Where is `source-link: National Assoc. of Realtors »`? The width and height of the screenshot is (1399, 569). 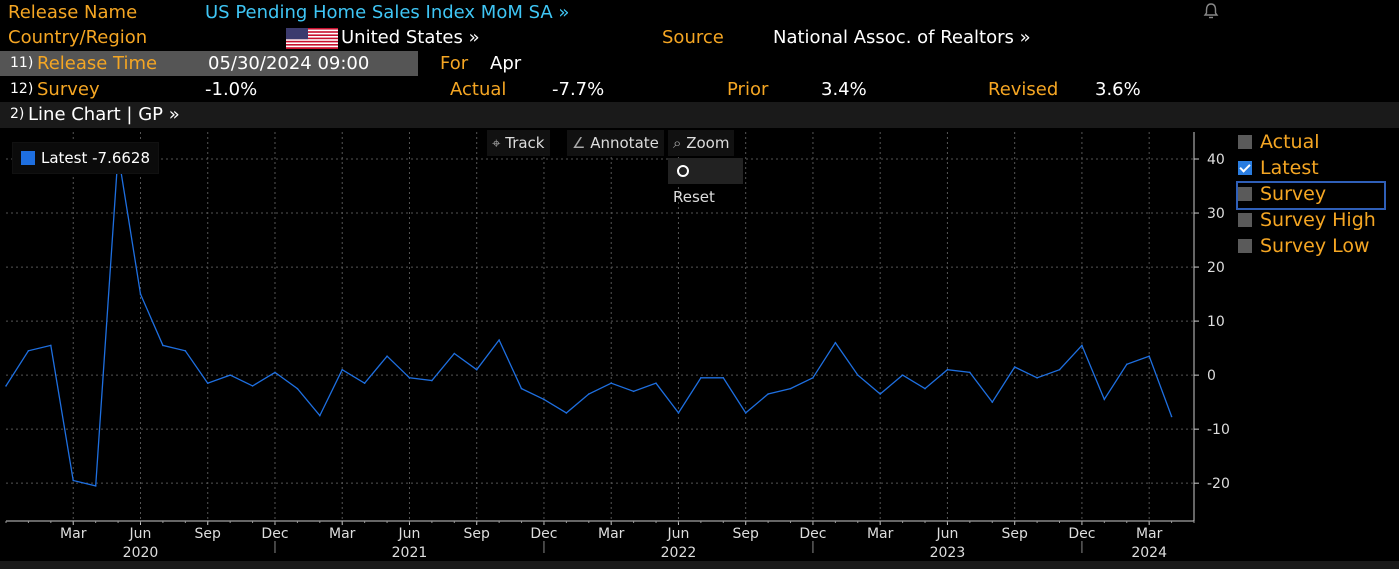 source-link: National Assoc. of Realtors » is located at coordinates (902, 37).